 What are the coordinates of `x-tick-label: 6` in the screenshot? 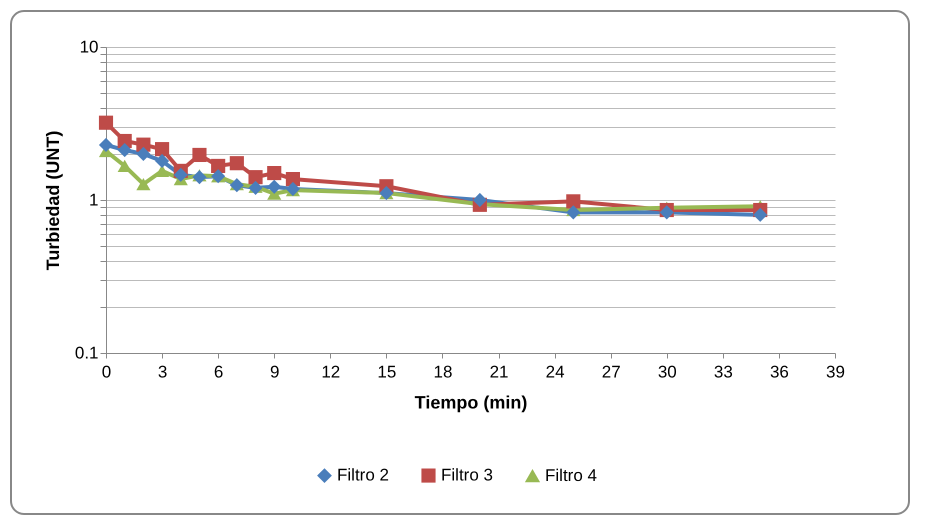 It's located at (219, 372).